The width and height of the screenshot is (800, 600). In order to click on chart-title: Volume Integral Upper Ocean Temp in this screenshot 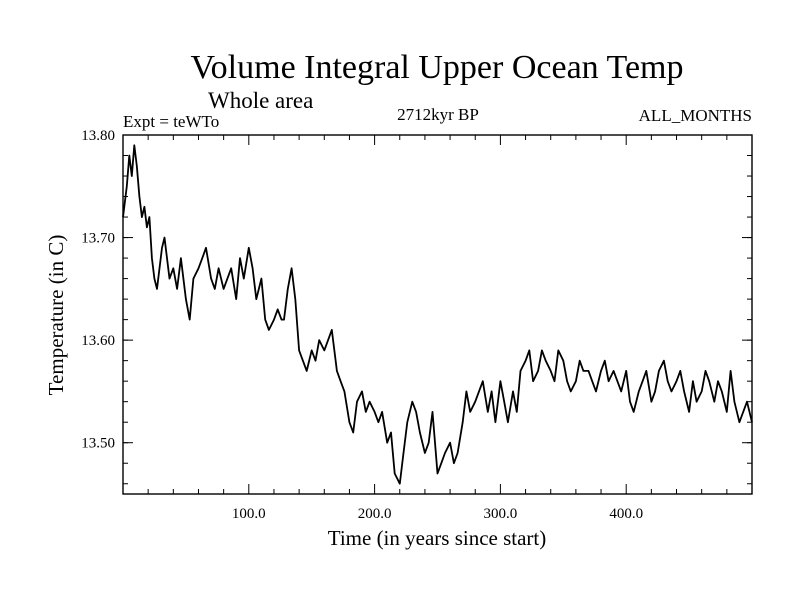, I will do `click(437, 67)`.